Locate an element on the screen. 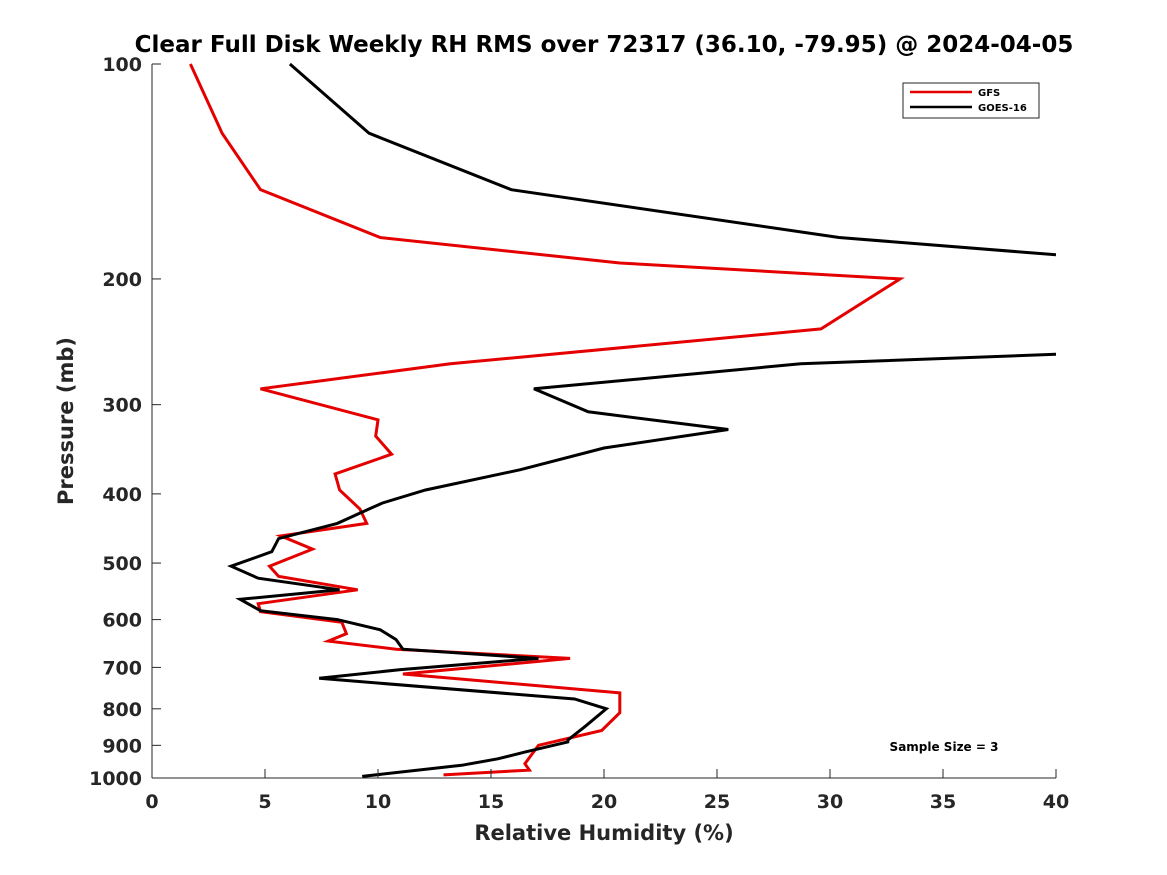 This screenshot has height=875, width=1167. x-tick-label: 5 is located at coordinates (264, 802).